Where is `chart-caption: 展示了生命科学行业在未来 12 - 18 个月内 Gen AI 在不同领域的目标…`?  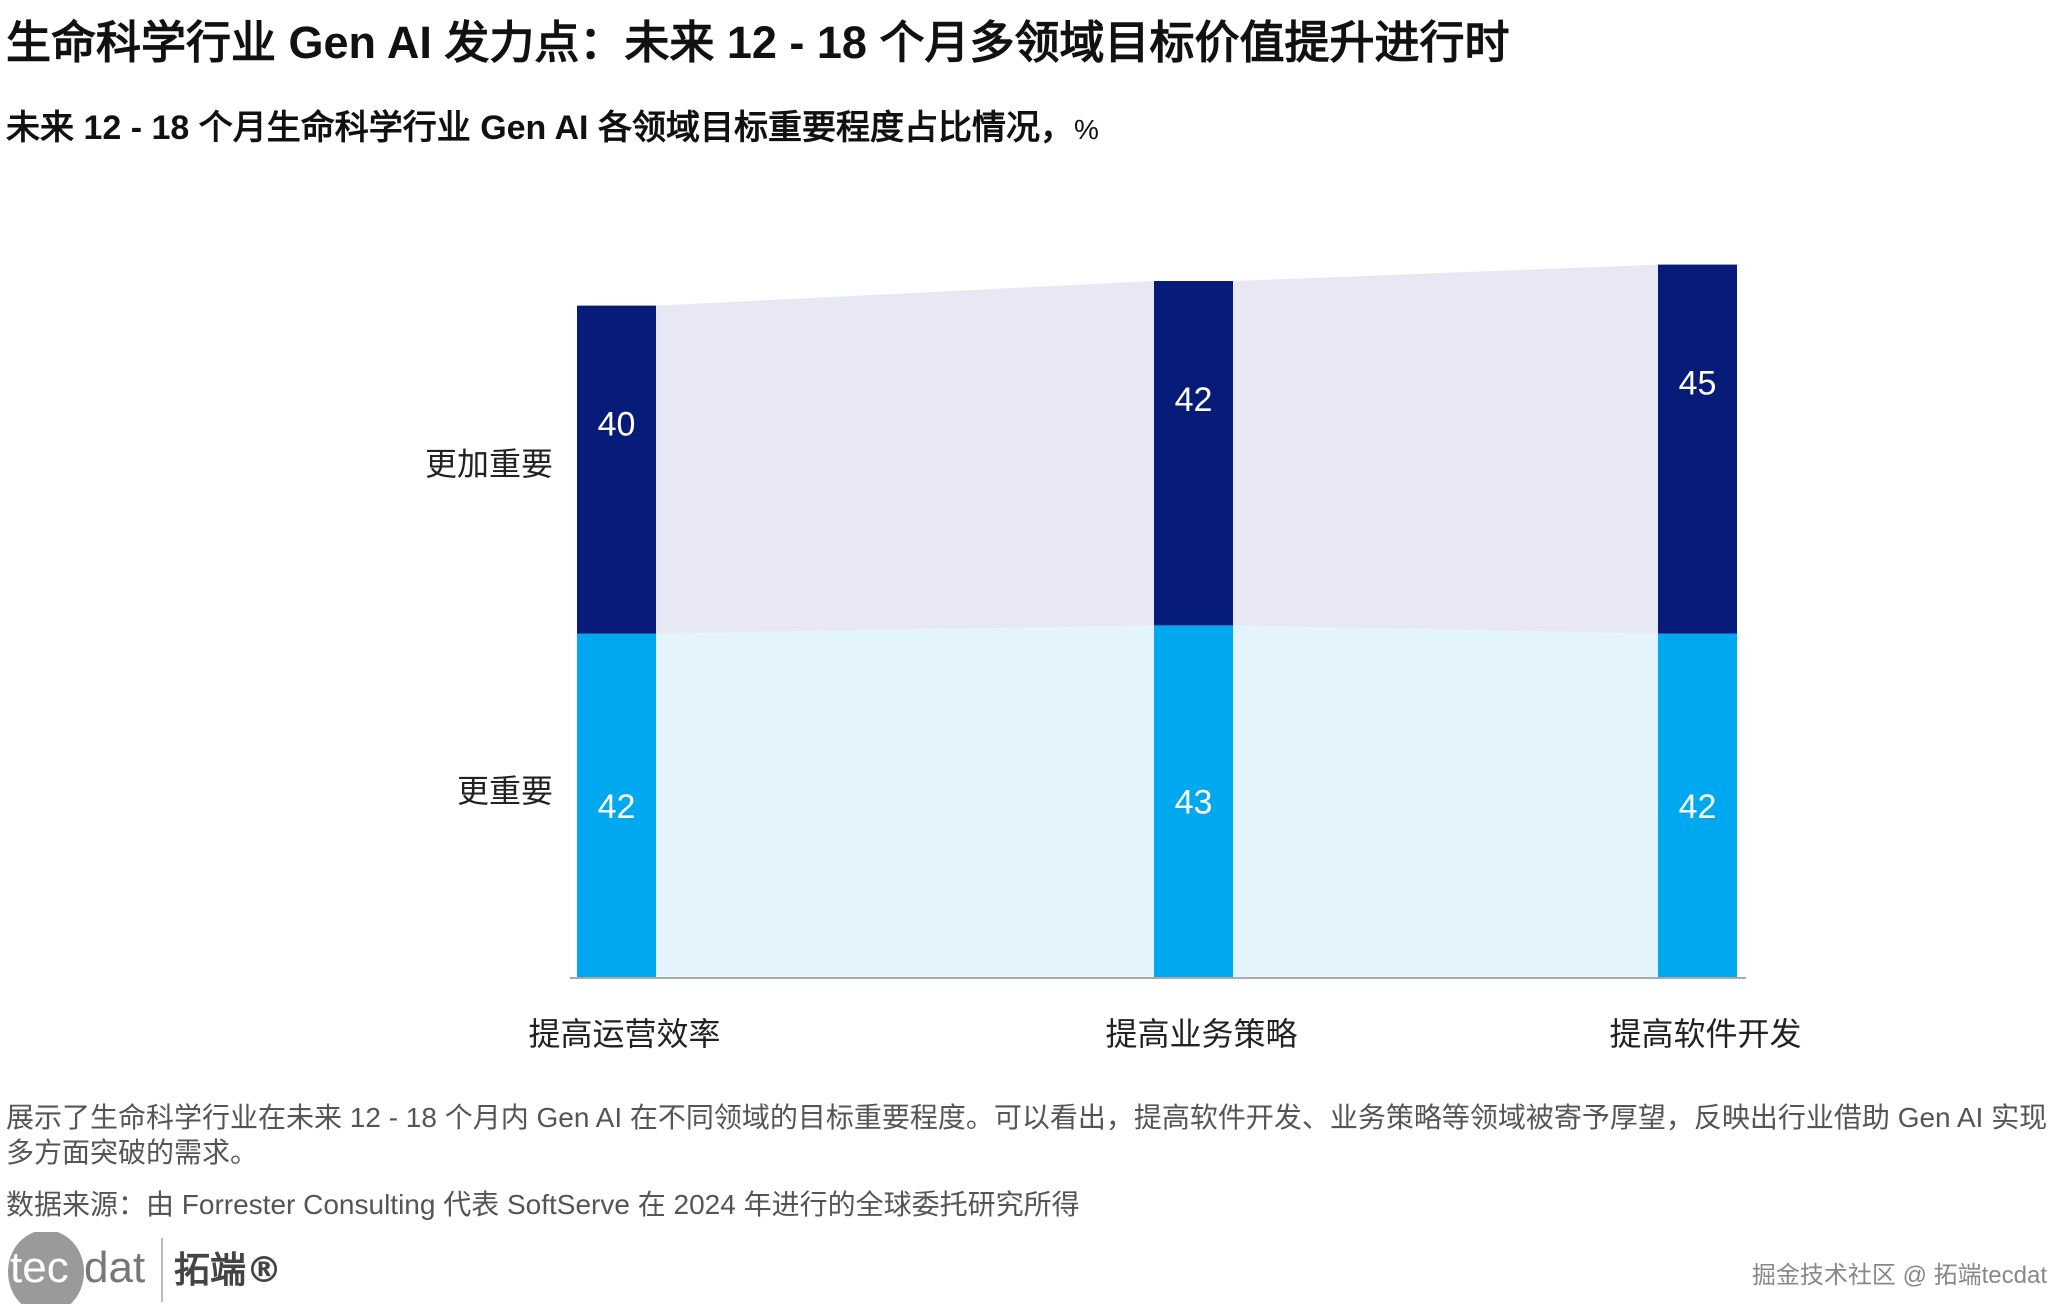 chart-caption: 展示了生命科学行业在未来 12 - 18 个月内 Gen AI 在不同领域的目标… is located at coordinates (1027, 1135).